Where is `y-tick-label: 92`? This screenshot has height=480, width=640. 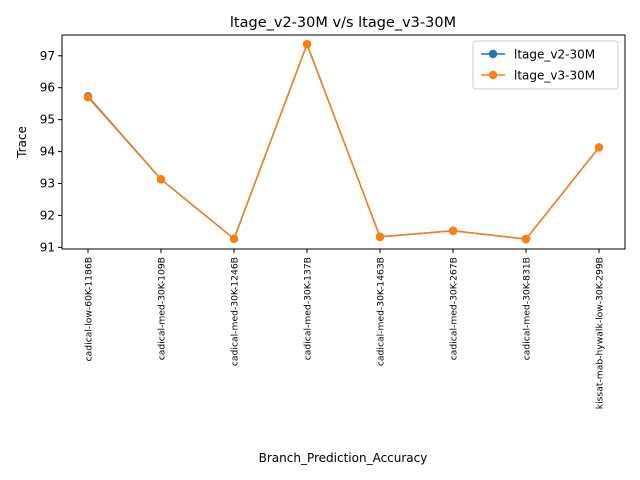
y-tick-label: 92 is located at coordinates (47, 215).